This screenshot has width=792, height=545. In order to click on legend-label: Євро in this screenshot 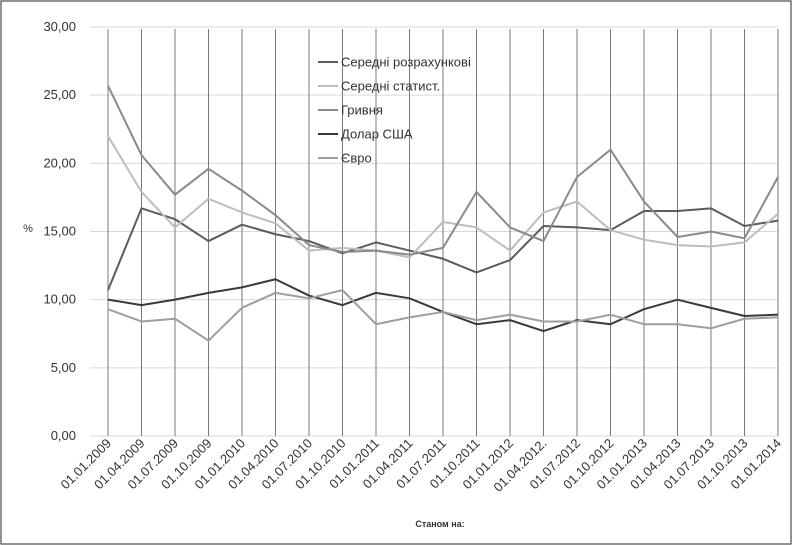, I will do `click(356, 158)`.